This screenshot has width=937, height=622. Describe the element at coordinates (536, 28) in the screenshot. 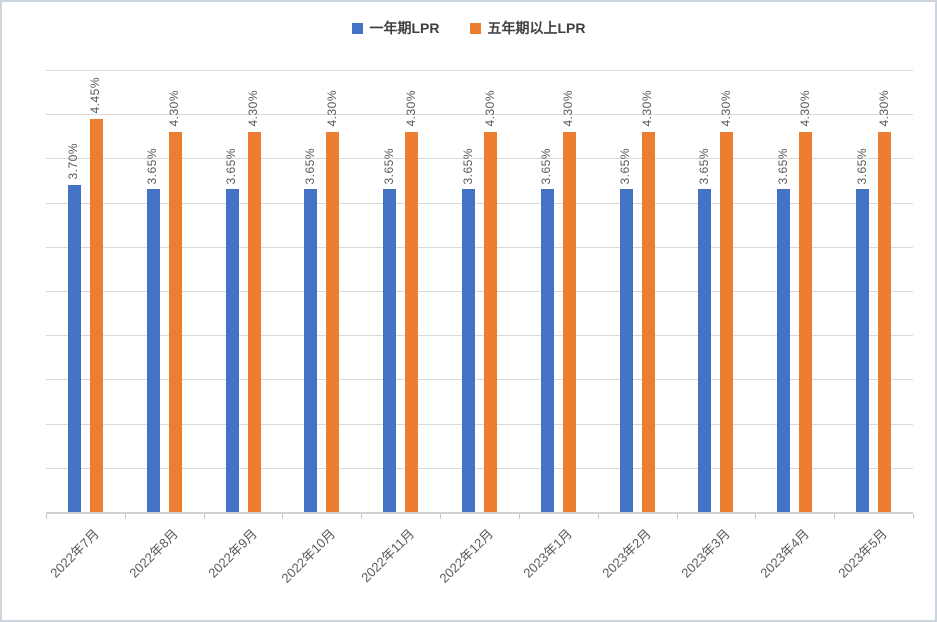

I see `legend-label-5yr: 五年期以上LPR` at that location.